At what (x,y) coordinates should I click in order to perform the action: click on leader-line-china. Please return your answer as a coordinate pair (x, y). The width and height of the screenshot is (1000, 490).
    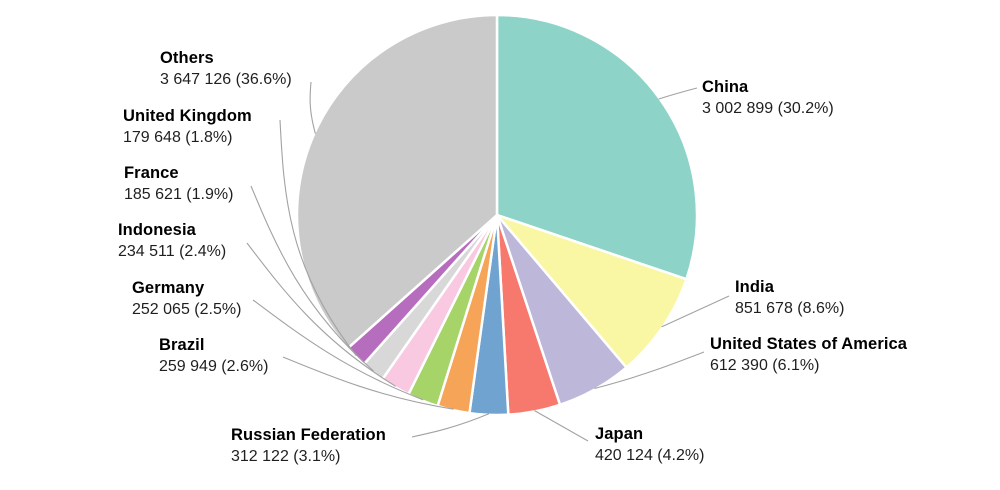
    Looking at the image, I should click on (678, 93).